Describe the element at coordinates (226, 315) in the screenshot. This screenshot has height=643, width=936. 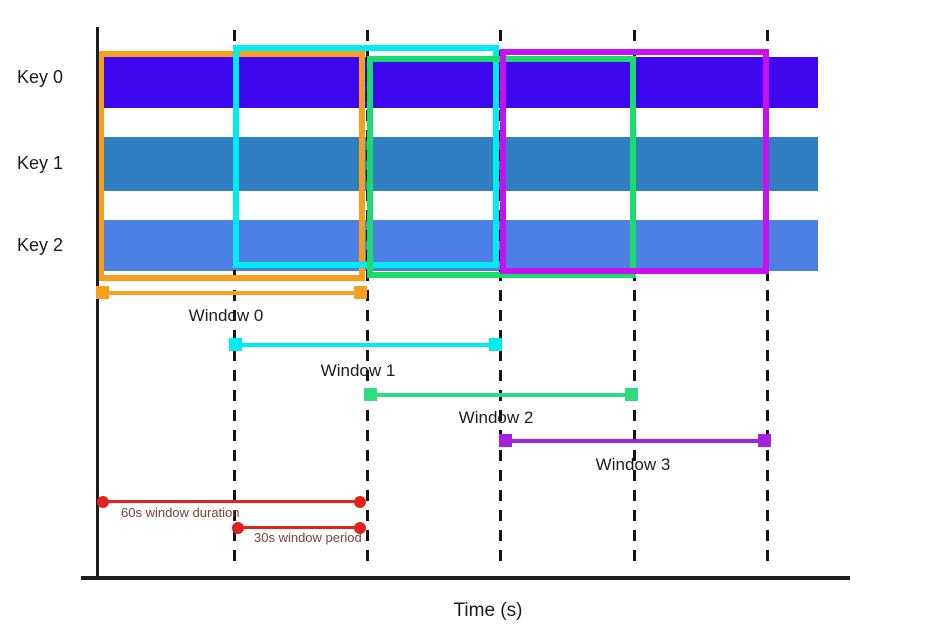
I see `window-0-label: Window 0` at that location.